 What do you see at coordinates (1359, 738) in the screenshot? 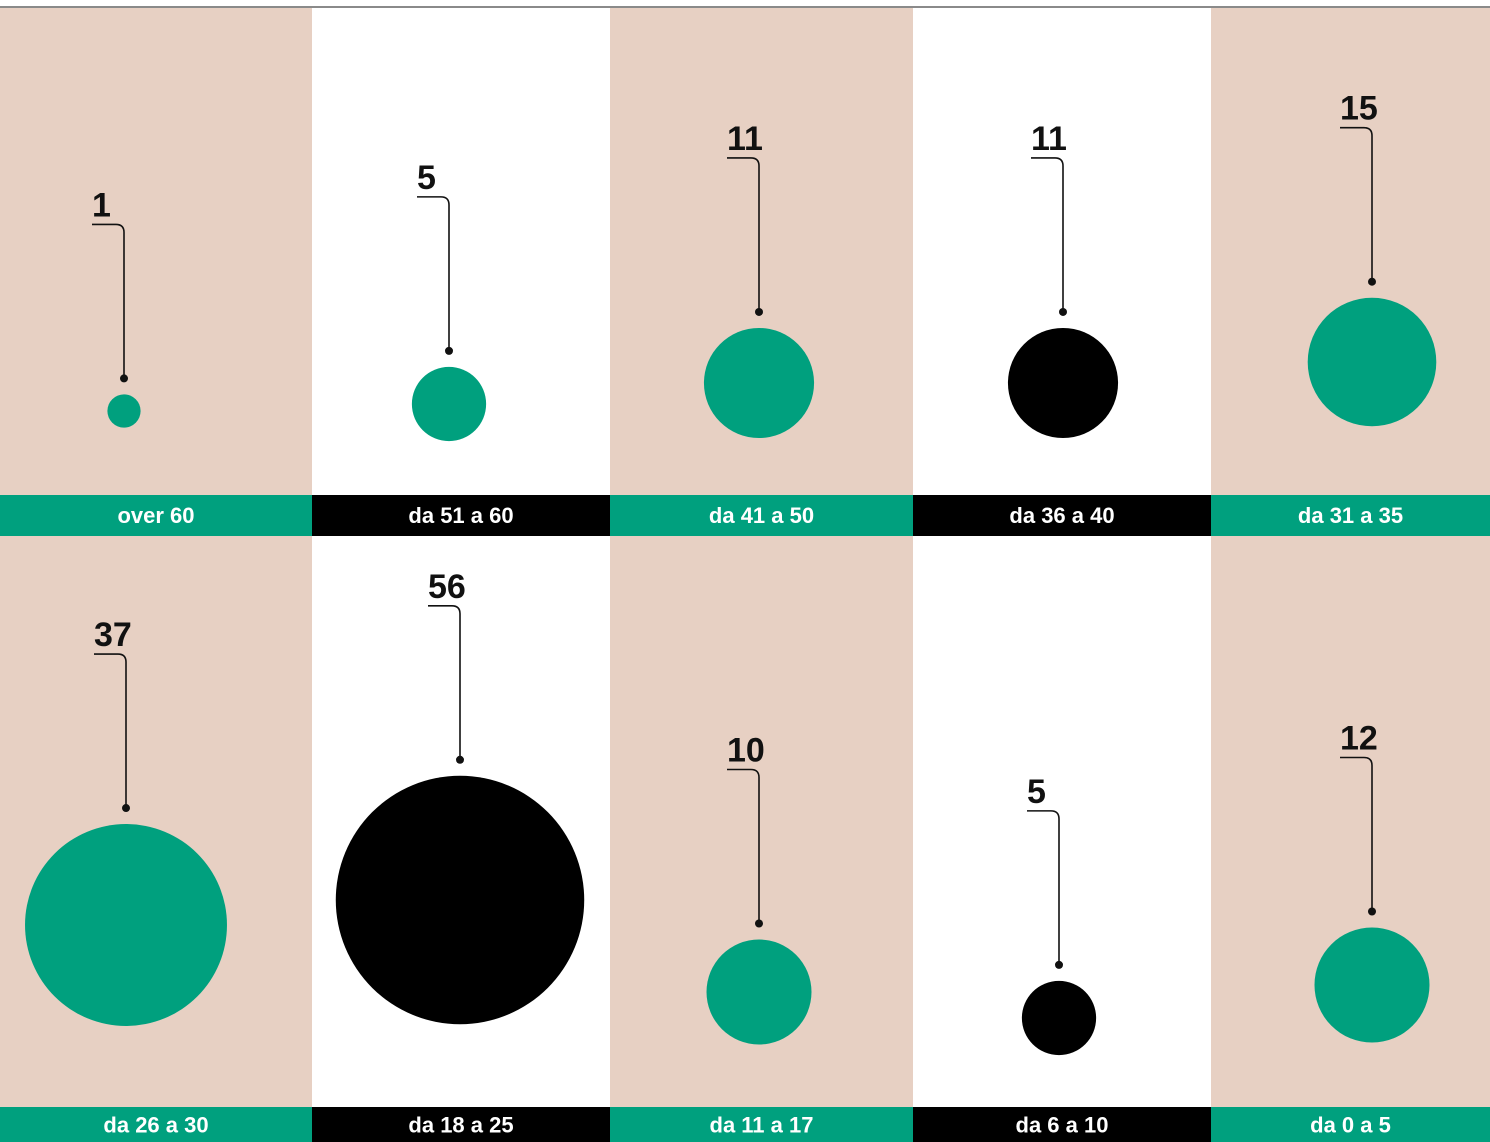
I see `value-label: 12` at bounding box center [1359, 738].